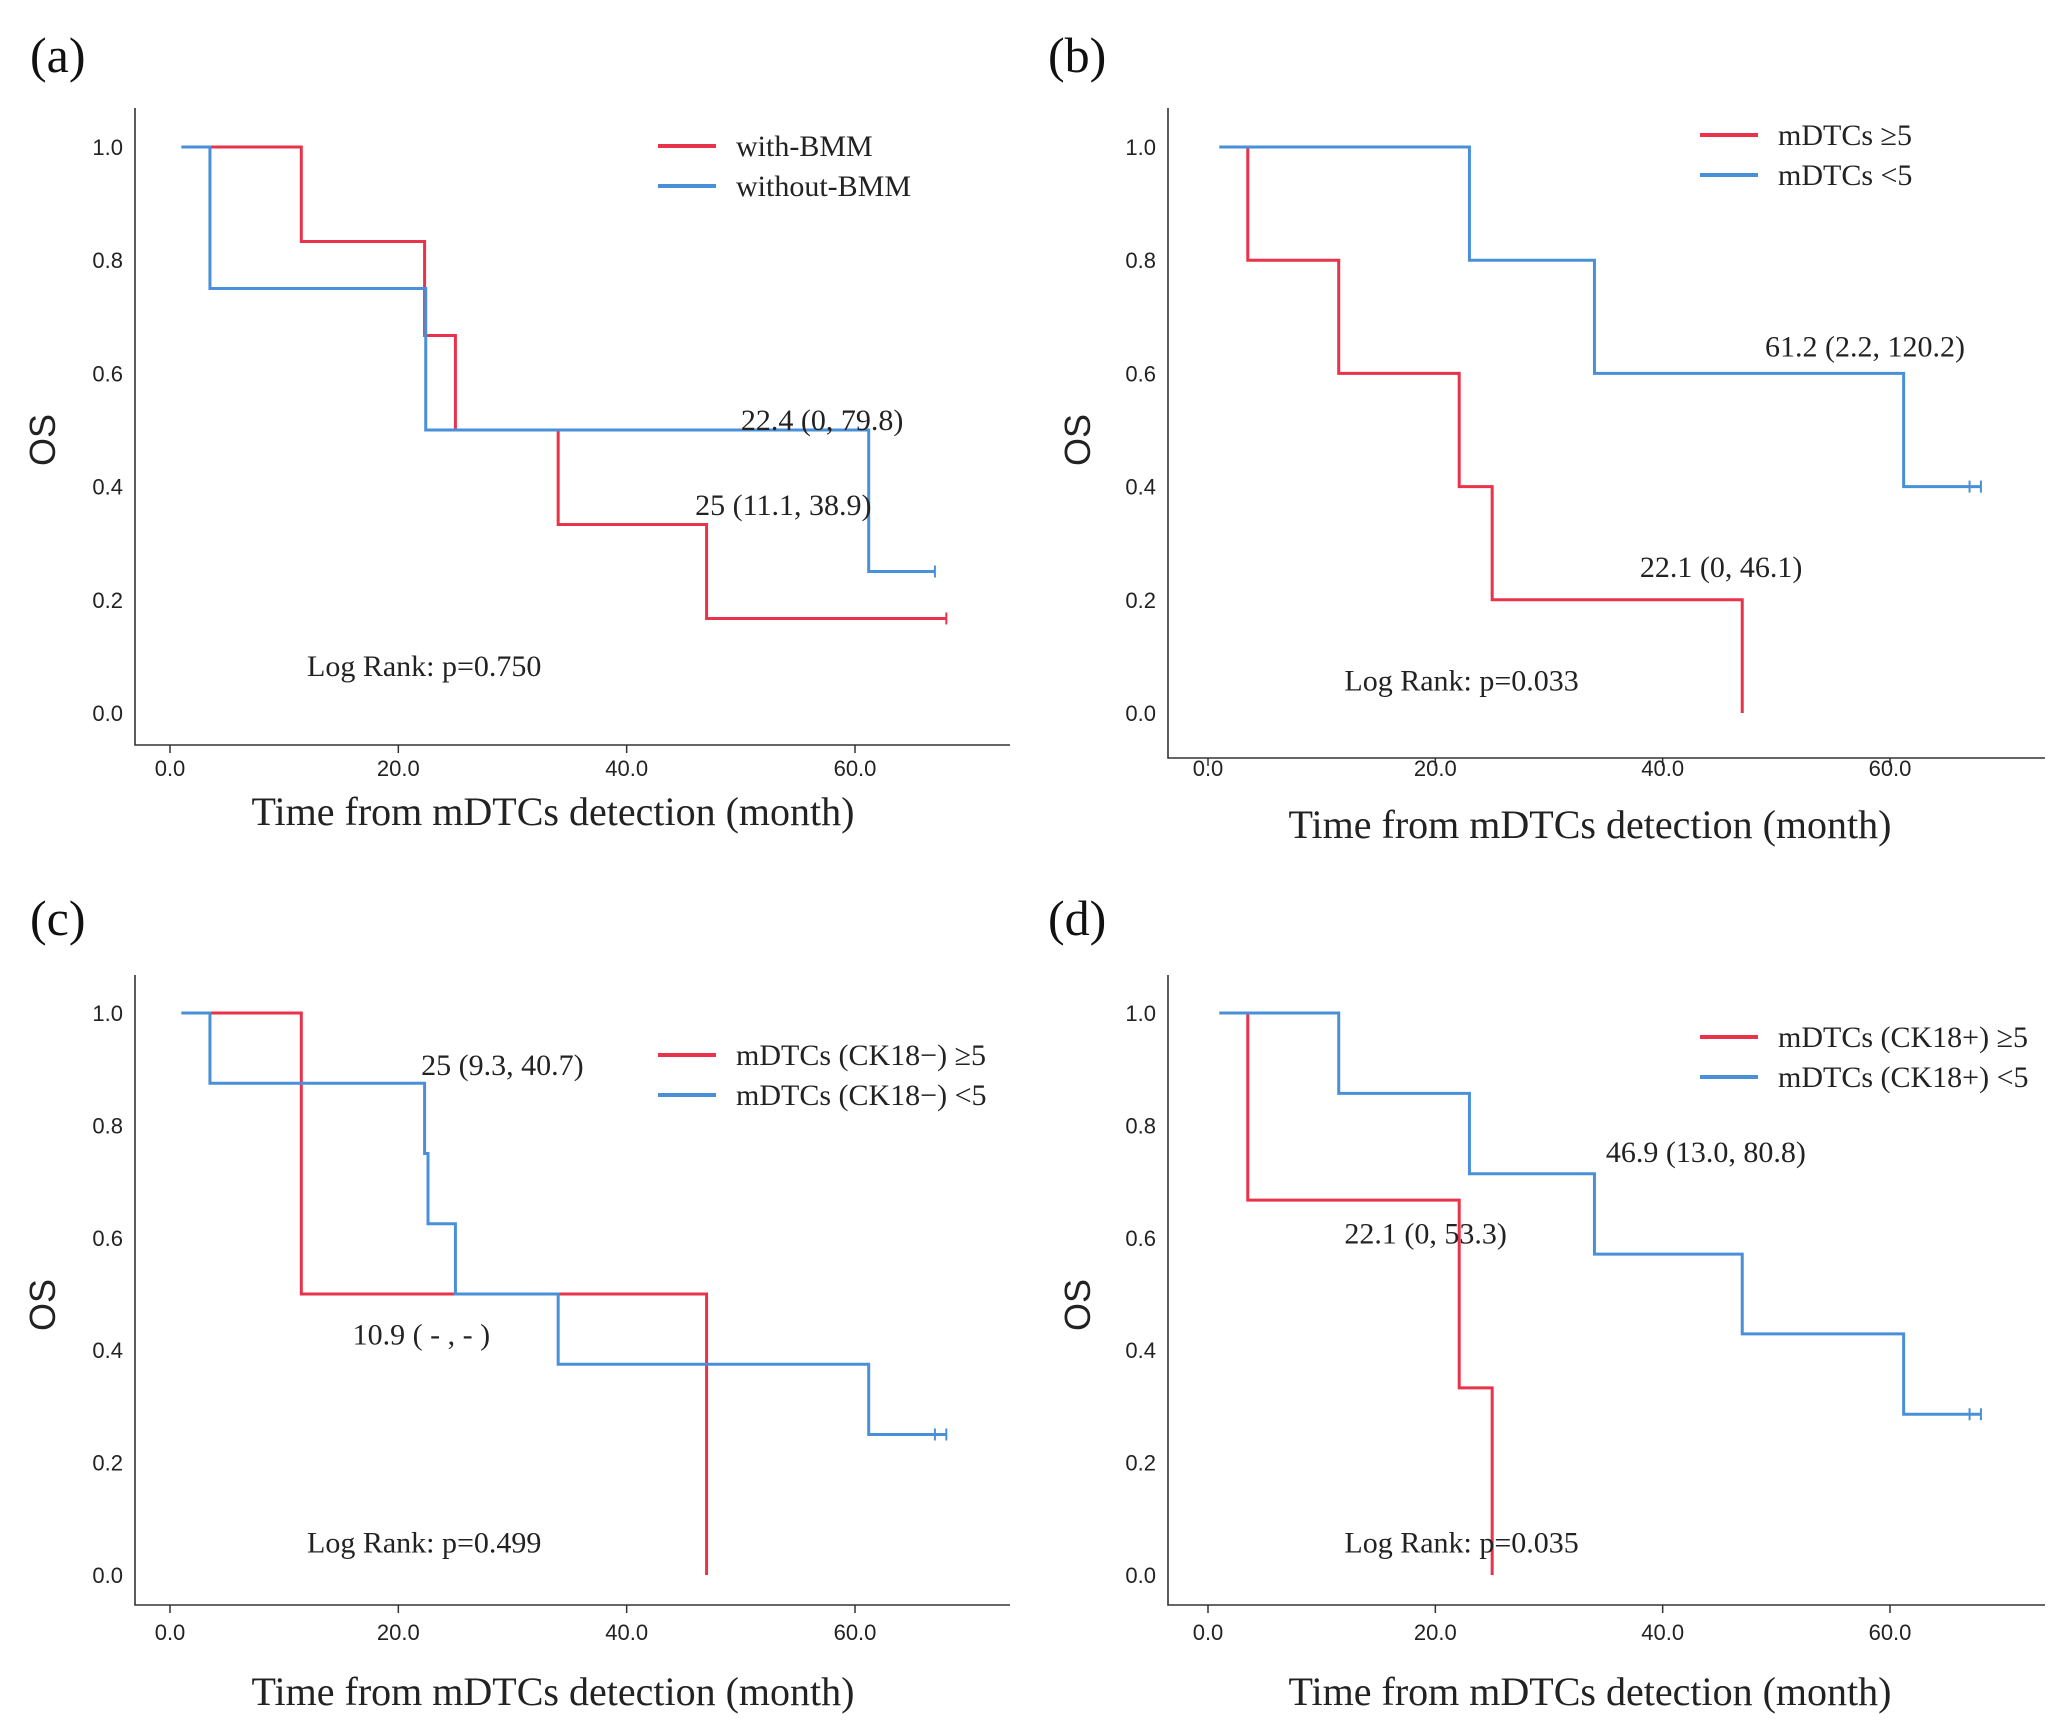 The height and width of the screenshot is (1733, 2072). I want to click on annotation-text: 61.2 (2.2, 120.2), so click(1865, 346).